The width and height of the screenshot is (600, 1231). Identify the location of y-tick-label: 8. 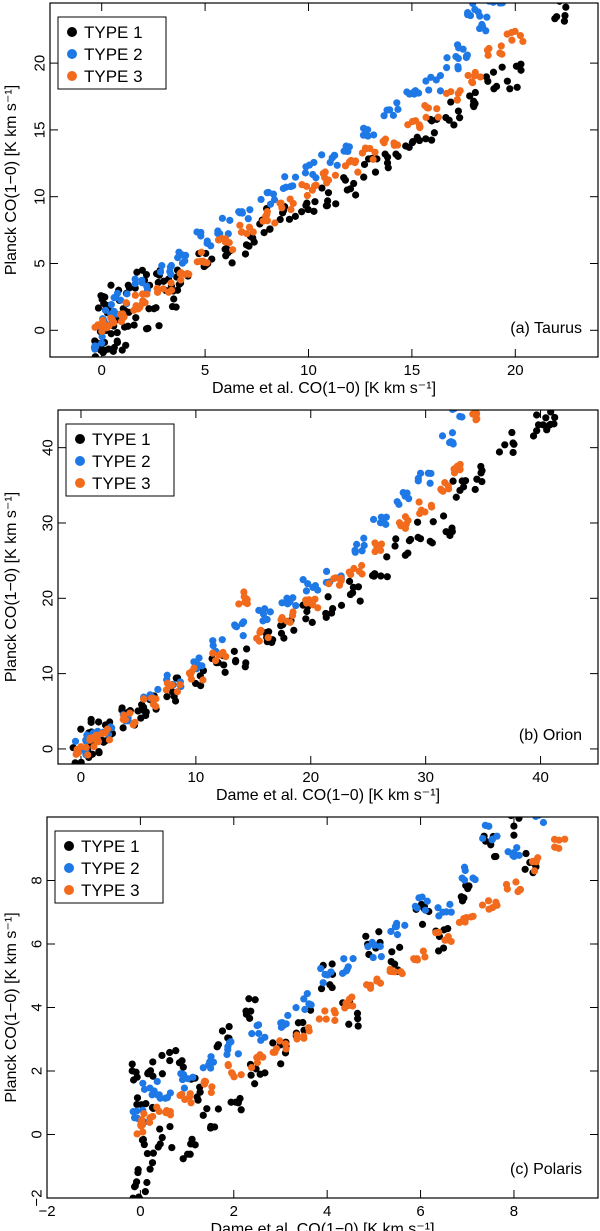
(37, 880).